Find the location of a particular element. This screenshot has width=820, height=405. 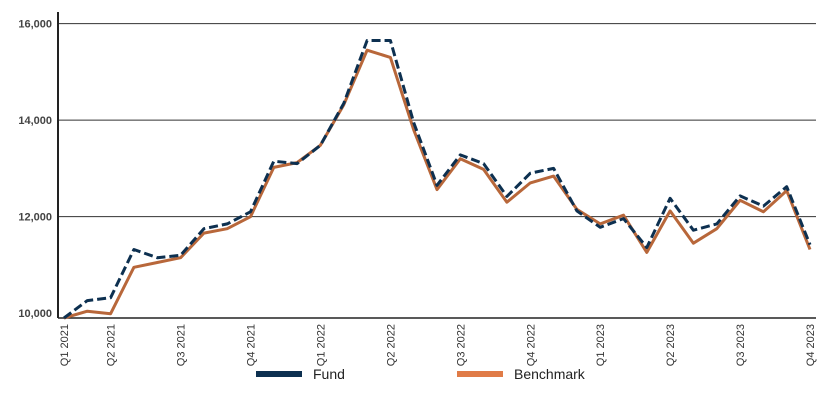

x-tick-label: Q4 2023 is located at coordinates (811, 345).